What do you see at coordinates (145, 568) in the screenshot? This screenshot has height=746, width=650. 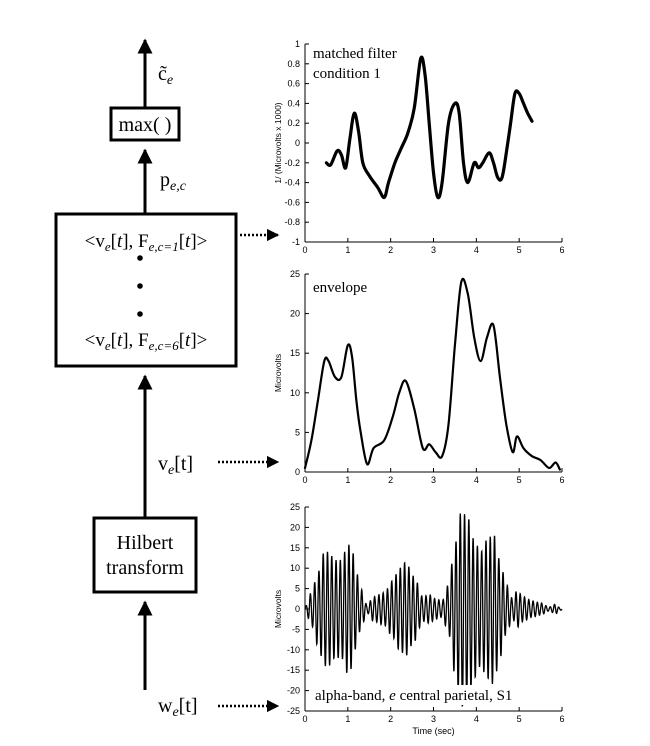 I see `hilbert-label-line2: transform` at bounding box center [145, 568].